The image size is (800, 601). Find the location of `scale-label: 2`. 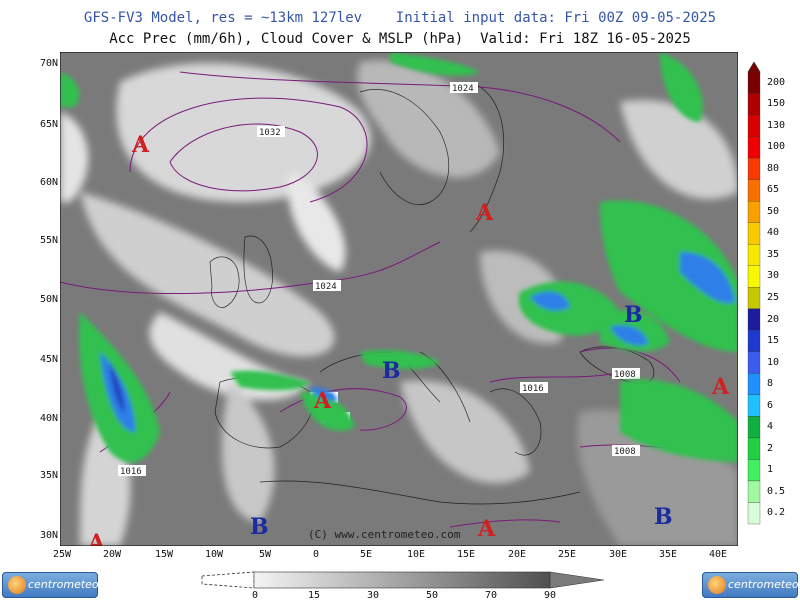

scale-label: 2 is located at coordinates (770, 448).